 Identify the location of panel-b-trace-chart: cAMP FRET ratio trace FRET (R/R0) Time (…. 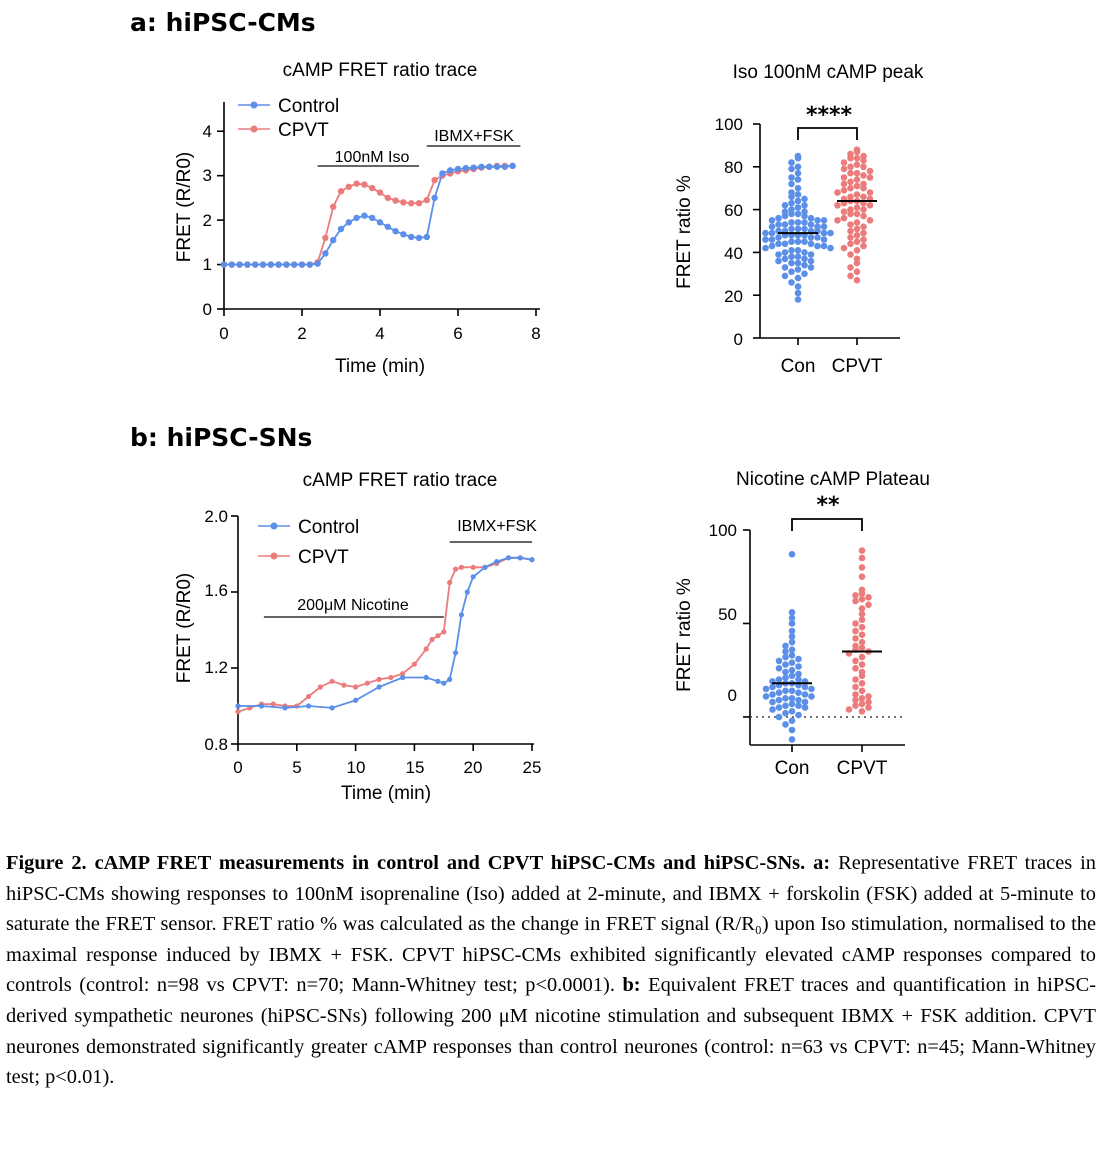
(357, 637).